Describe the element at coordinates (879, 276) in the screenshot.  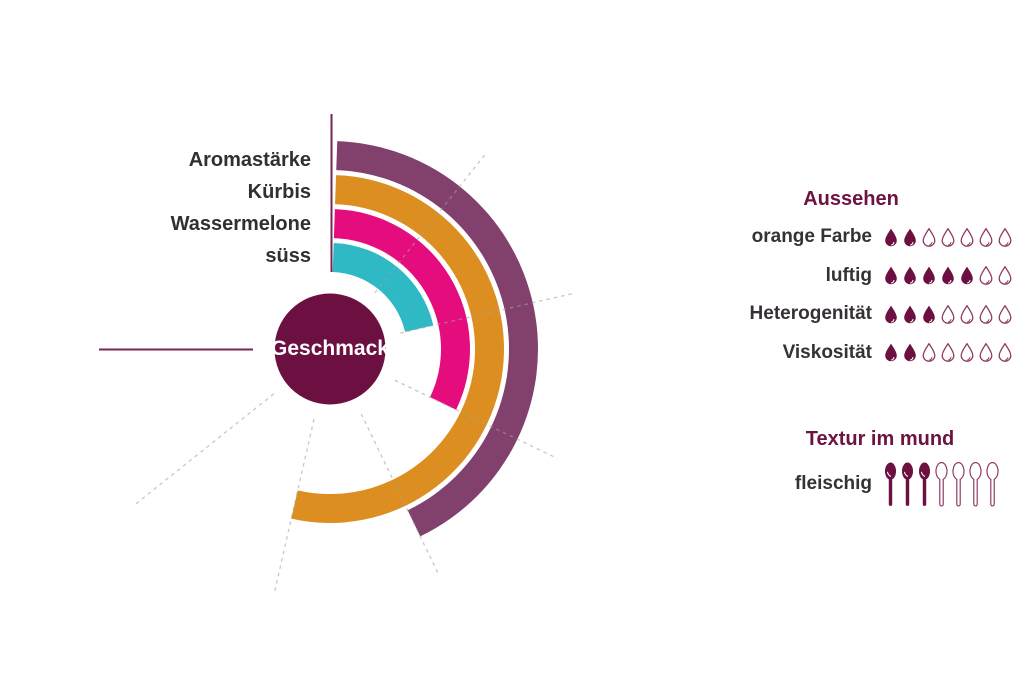
I see `rating-row: luftig` at that location.